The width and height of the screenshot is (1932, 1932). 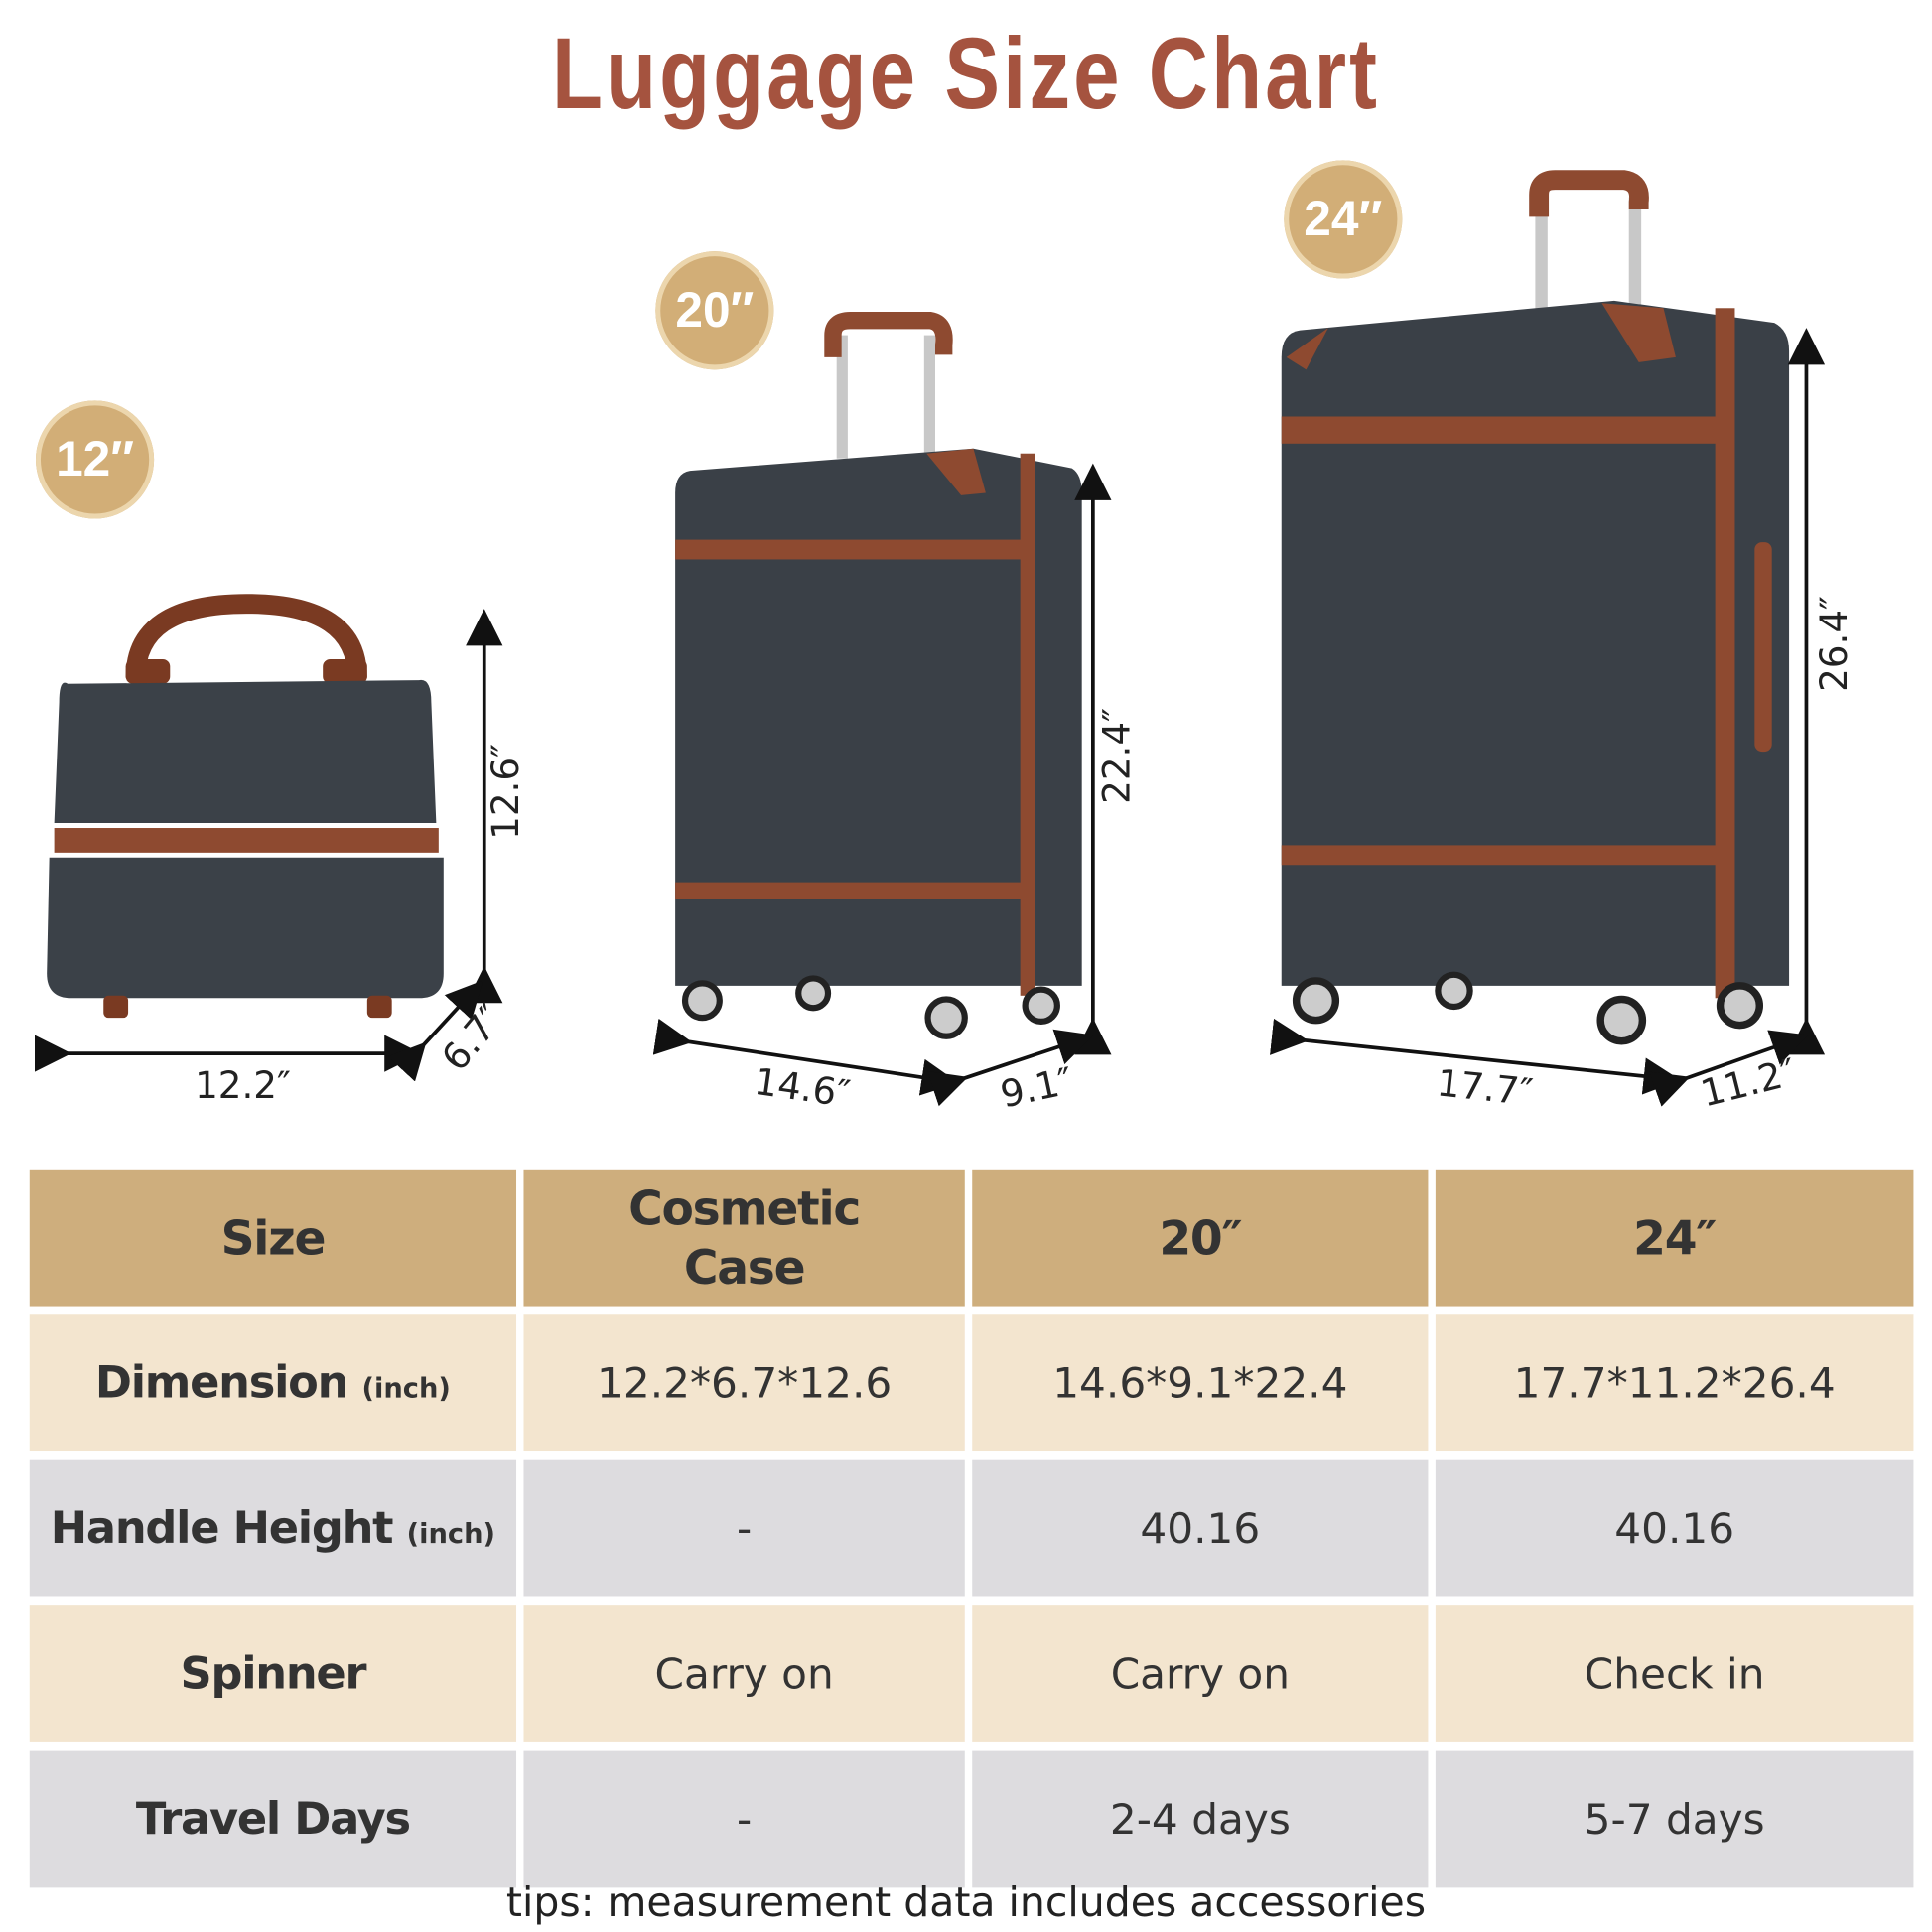 I want to click on header-24: 24″, so click(x=1674, y=1238).